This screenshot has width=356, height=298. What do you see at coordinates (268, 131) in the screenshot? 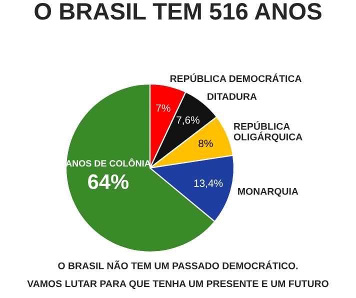
I see `slice-label: REPÚBLICA OLIGÁRQUICA` at bounding box center [268, 131].